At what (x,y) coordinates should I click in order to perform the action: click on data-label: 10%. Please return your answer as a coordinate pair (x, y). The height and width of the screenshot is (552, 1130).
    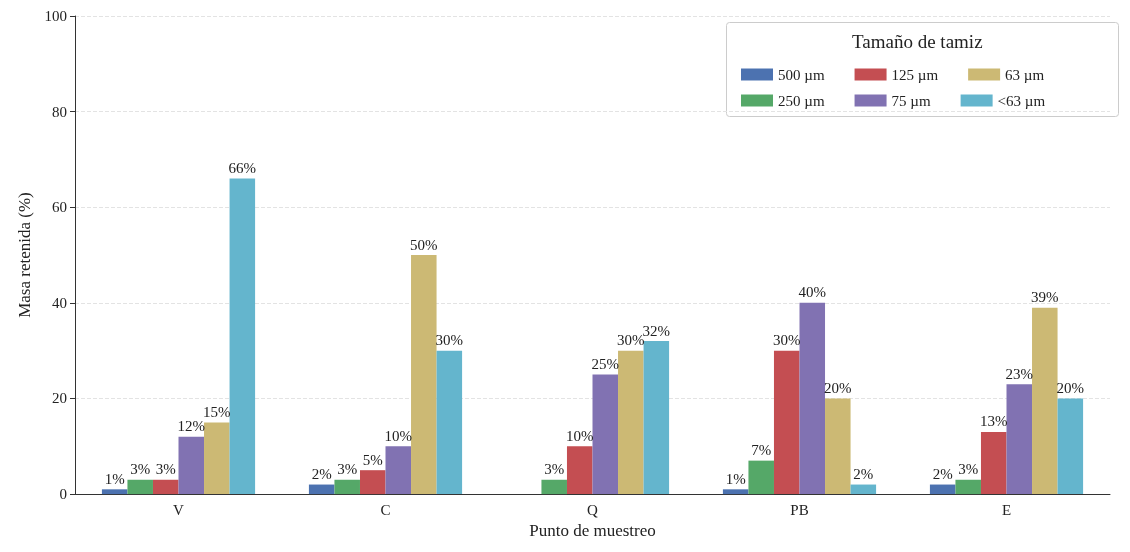
    Looking at the image, I should click on (579, 435).